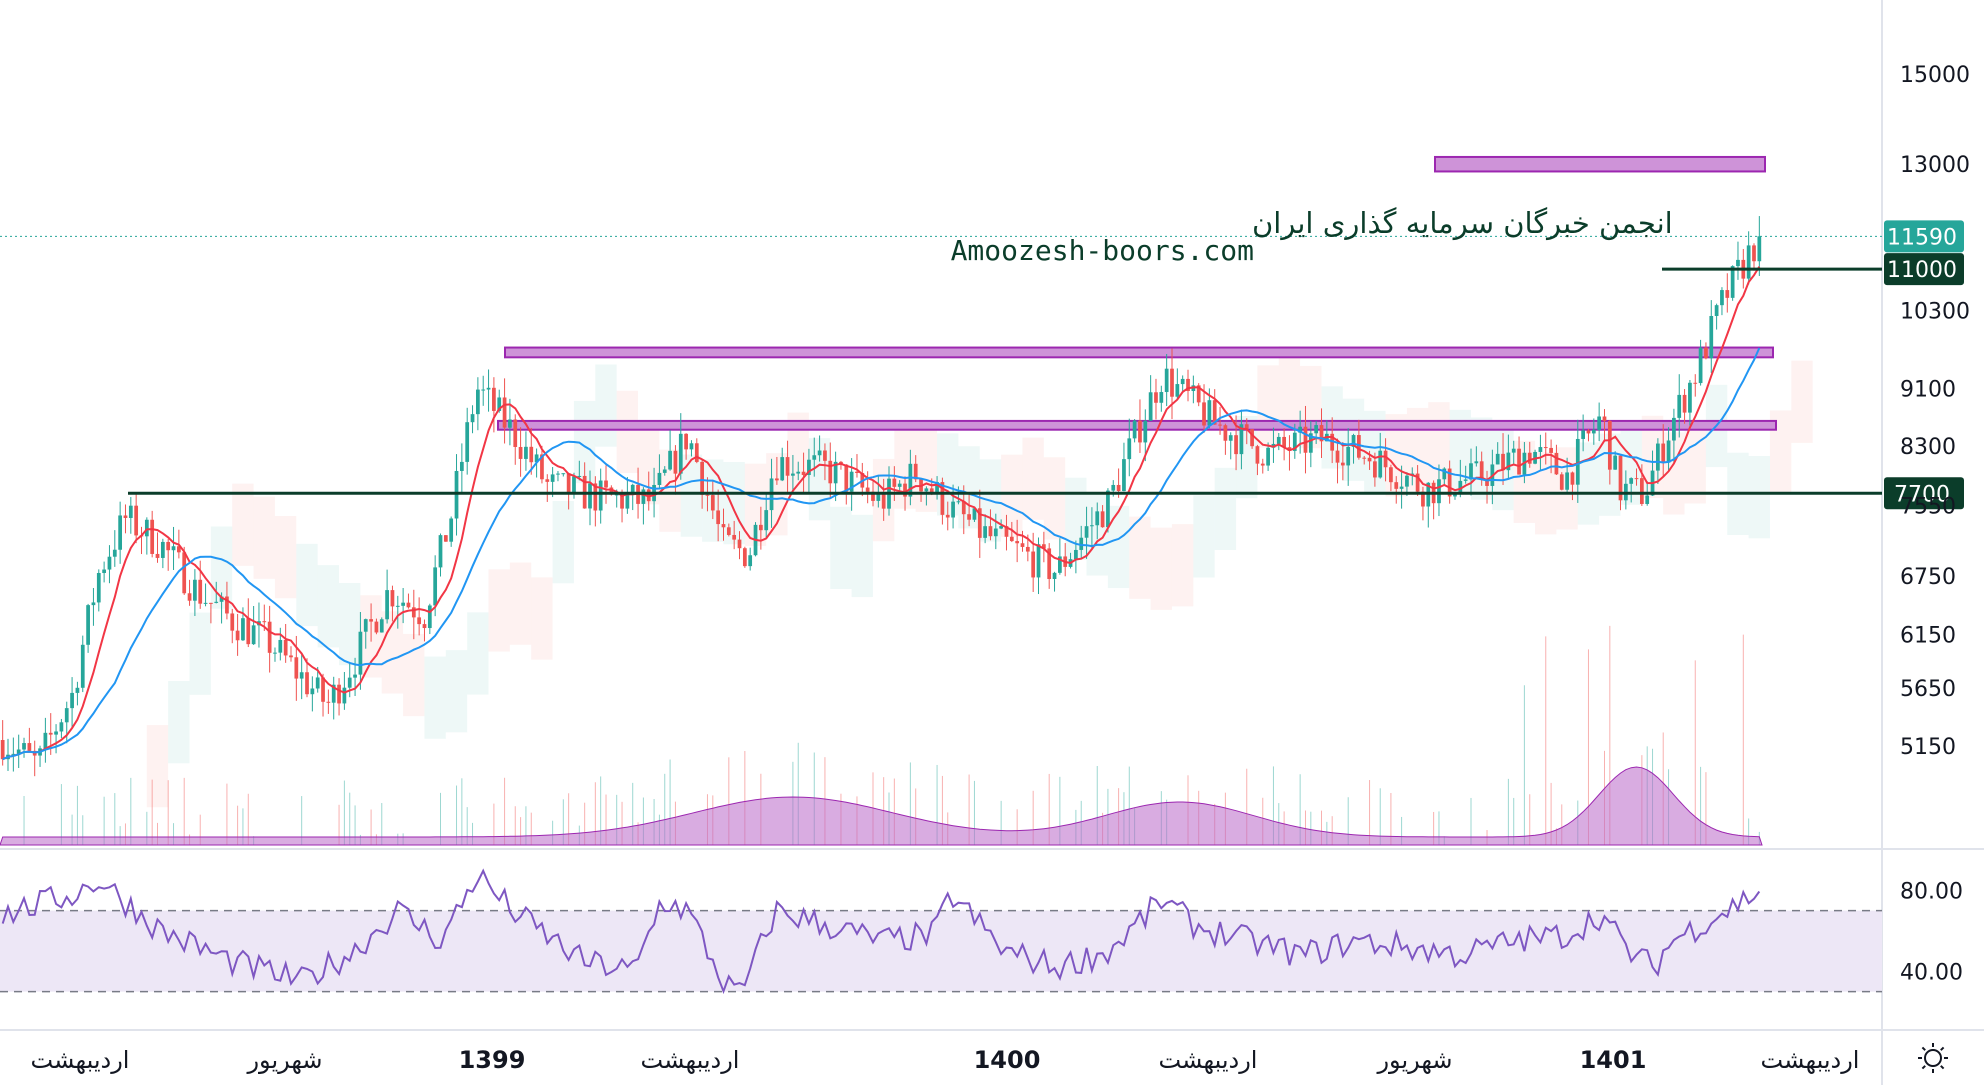 The width and height of the screenshot is (1984, 1085). Describe the element at coordinates (1933, 1058) in the screenshot. I see `sun-settings-icon` at that location.